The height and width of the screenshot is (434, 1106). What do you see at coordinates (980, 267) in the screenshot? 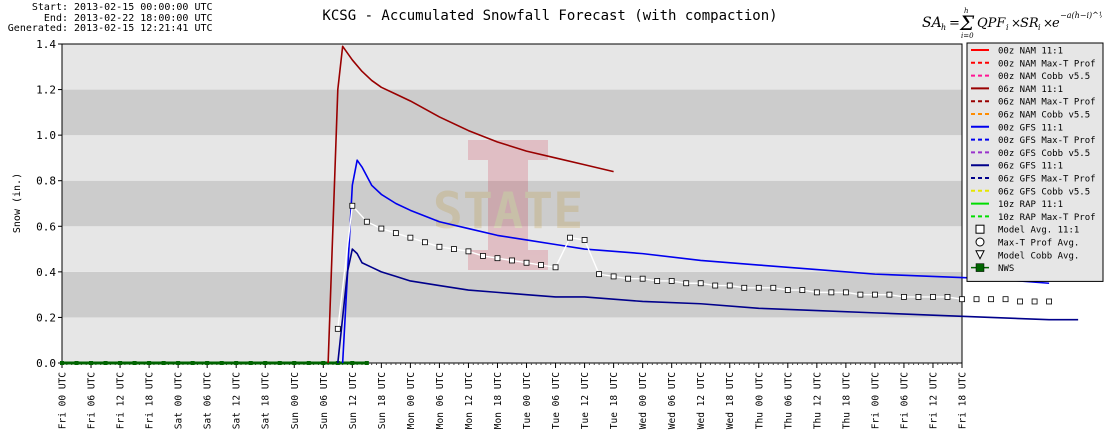
I see `legend-swatch-filled-square` at bounding box center [980, 267].